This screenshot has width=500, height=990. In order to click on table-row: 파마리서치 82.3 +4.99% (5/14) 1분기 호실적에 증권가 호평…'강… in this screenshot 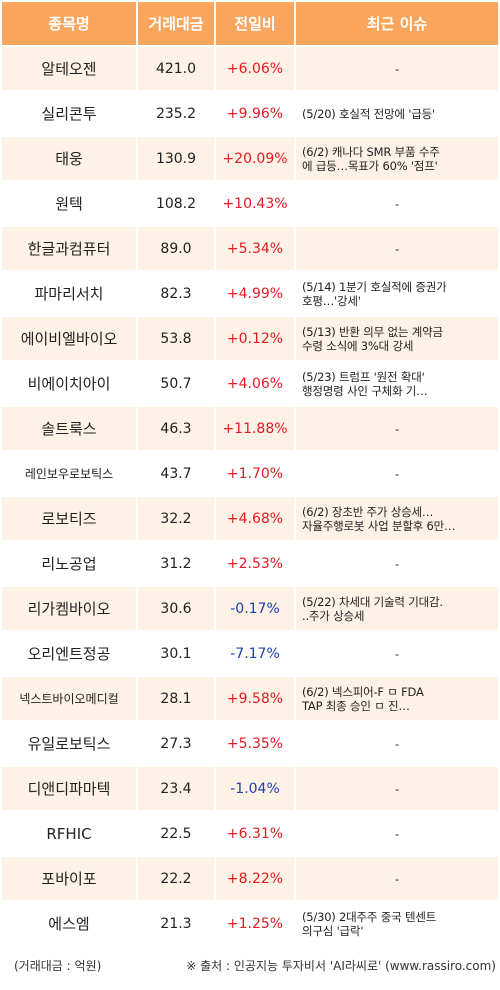, I will do `click(250, 293)`.